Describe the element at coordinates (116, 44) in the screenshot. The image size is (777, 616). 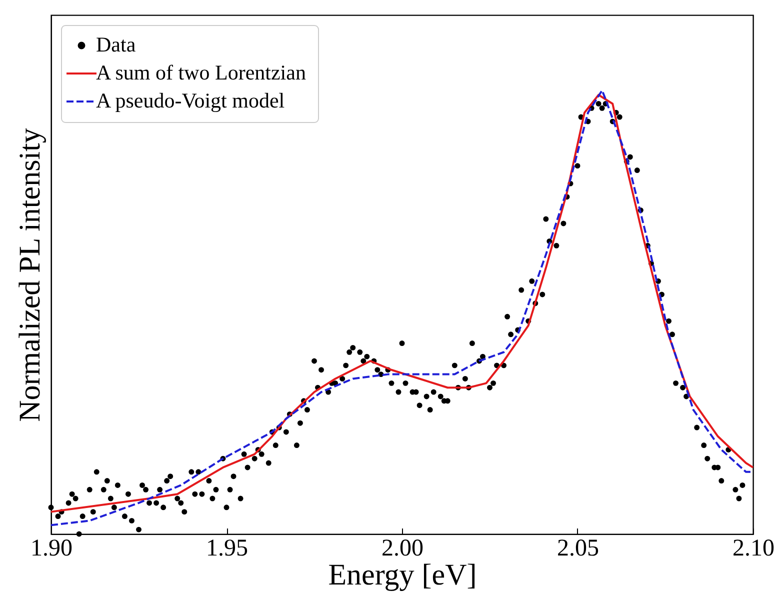
I see `legend-label: Data` at that location.